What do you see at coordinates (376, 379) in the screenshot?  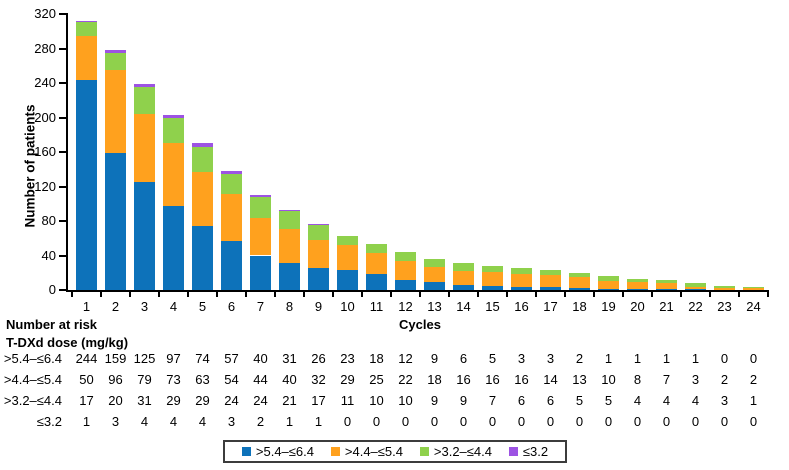 I see `risk-value: 25` at bounding box center [376, 379].